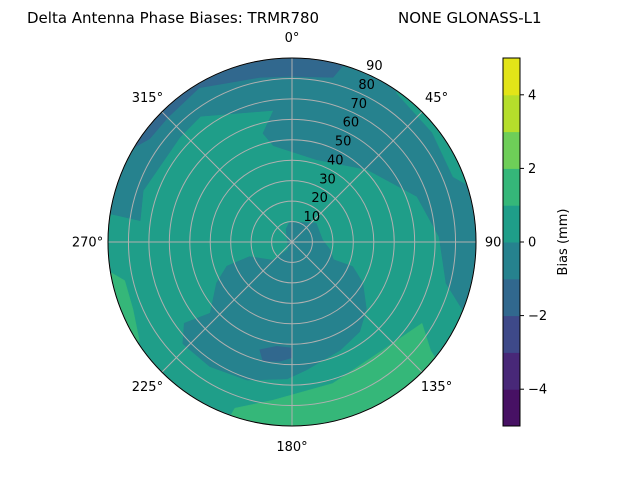 This screenshot has height=480, width=640. Describe the element at coordinates (532, 95) in the screenshot. I see `colorbar-tick-label: 4` at that location.